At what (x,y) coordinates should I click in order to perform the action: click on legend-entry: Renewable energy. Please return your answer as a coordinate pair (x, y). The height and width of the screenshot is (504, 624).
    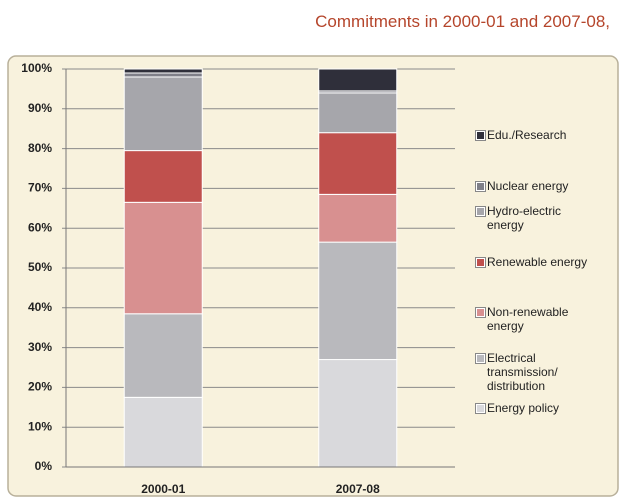
    Looking at the image, I should click on (531, 262).